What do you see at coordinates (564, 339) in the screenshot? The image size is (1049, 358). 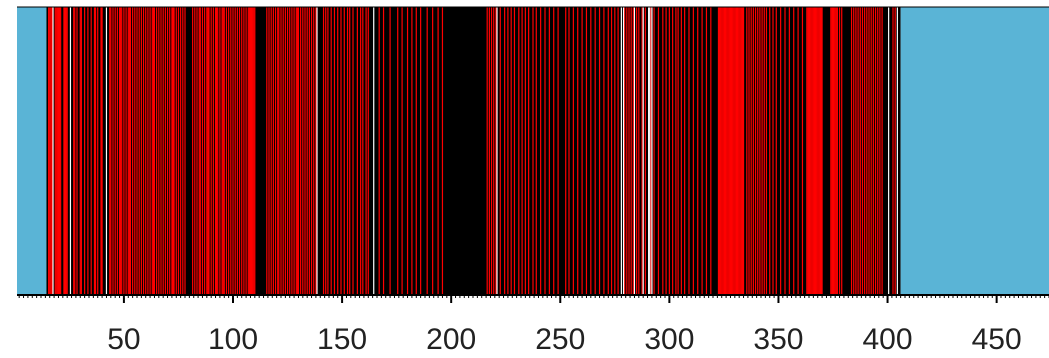 I see `x-axis-tick-labels: 50 100 150 200 250 300 350 400 450` at bounding box center [564, 339].